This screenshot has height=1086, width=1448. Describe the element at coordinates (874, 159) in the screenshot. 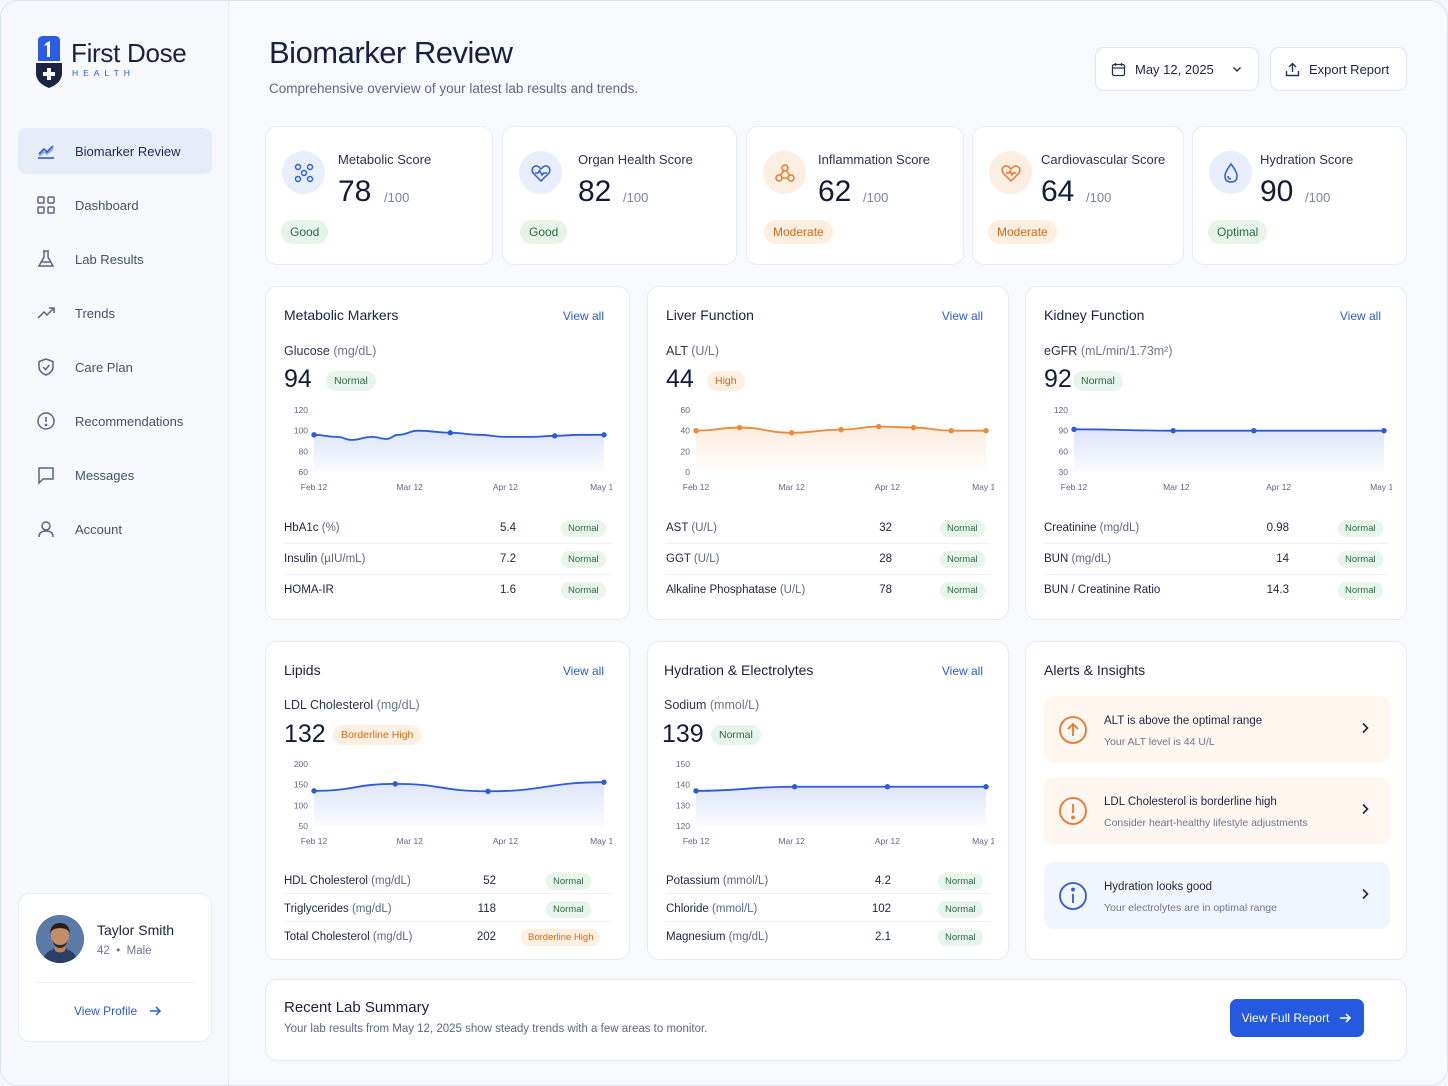

I see `score-label: Inflammation Score` at that location.